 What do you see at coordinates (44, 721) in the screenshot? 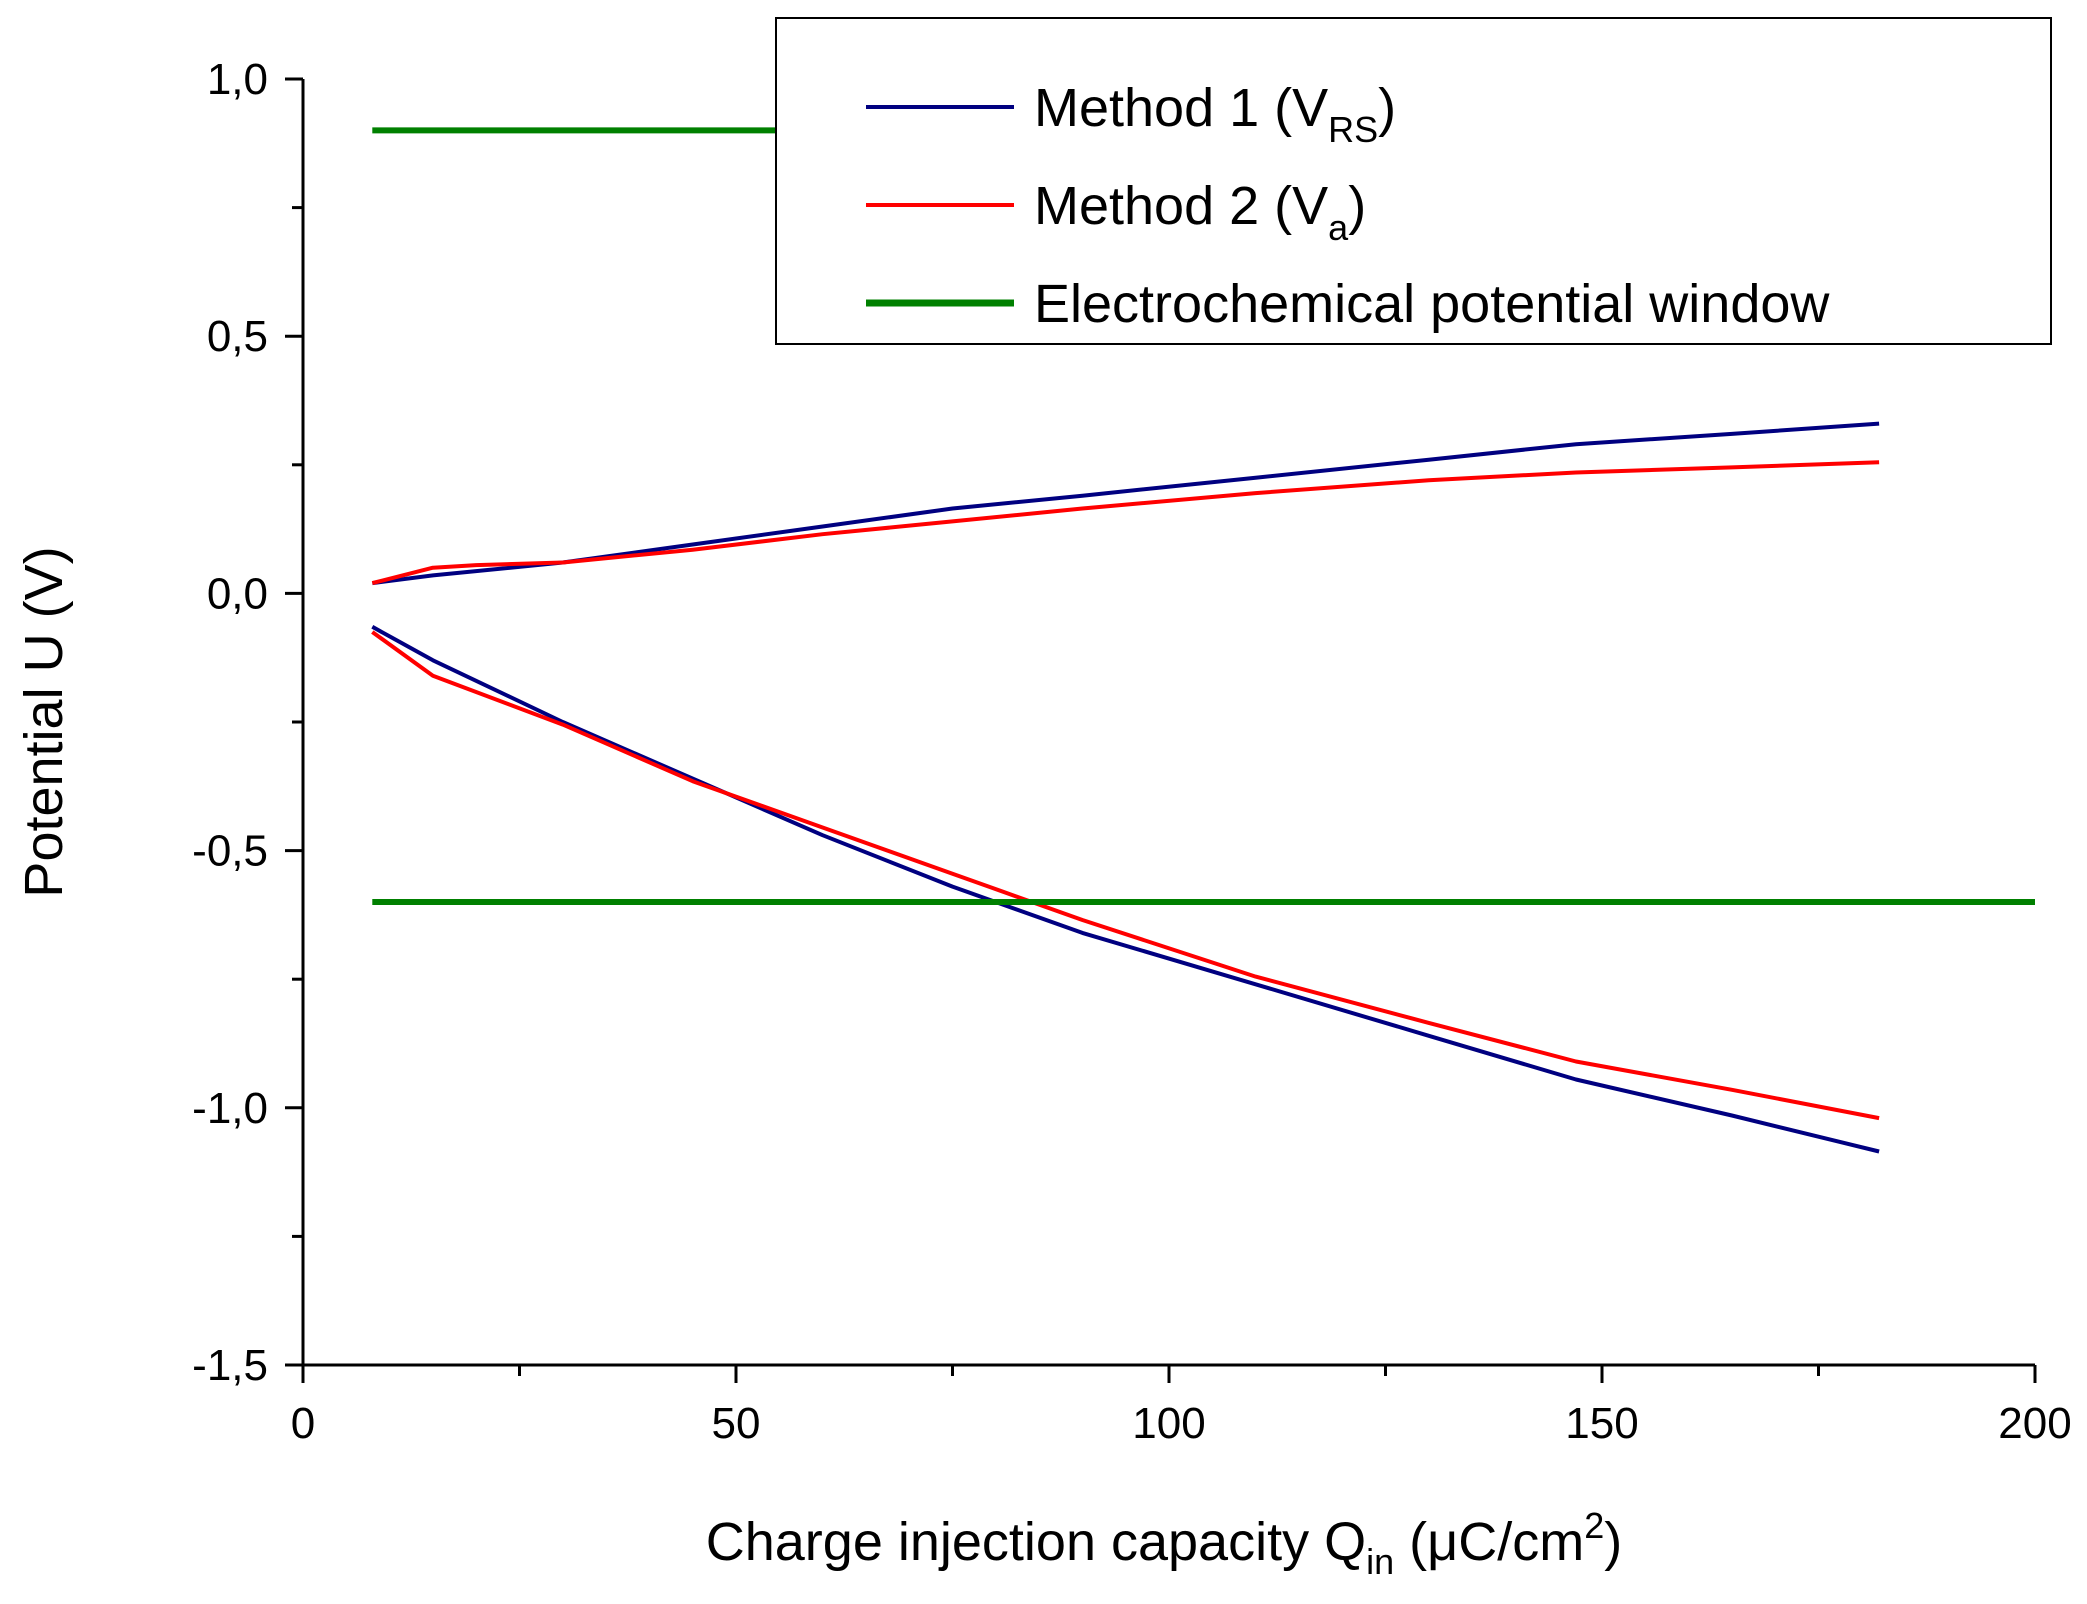
I see `y-axis-label: Potential U (V)` at bounding box center [44, 721].